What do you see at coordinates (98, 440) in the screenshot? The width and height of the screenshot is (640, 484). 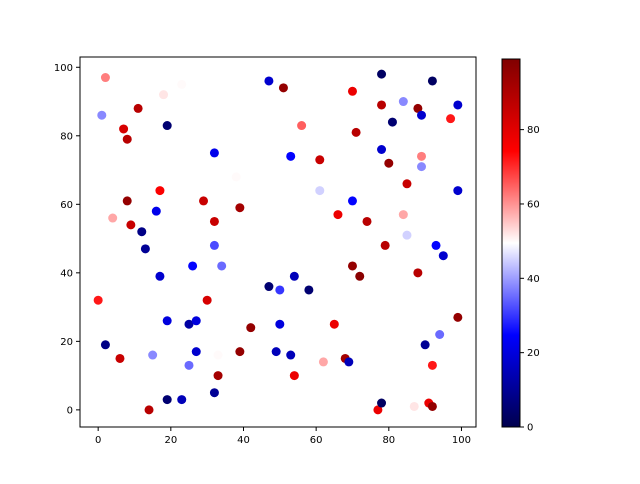 I see `x-tick-label: 0` at bounding box center [98, 440].